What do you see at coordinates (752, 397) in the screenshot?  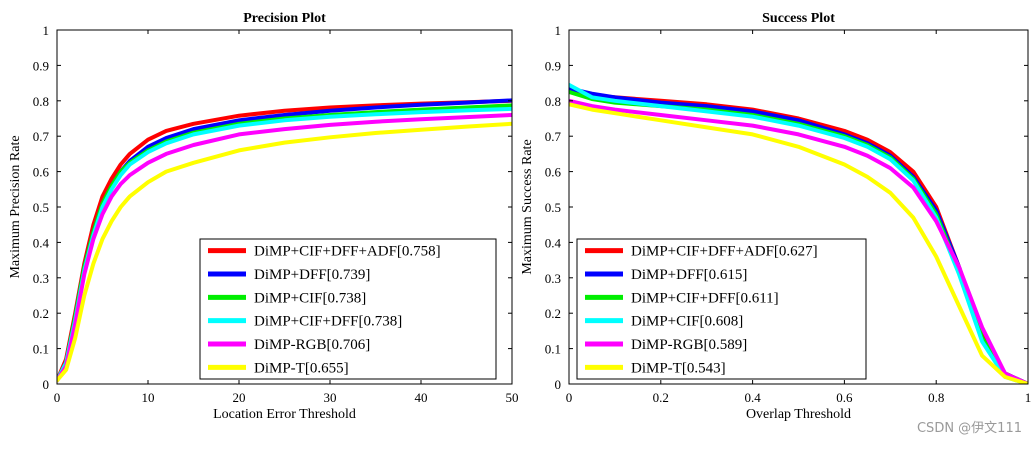 I see `x-tick-label: 0.4` at bounding box center [752, 397].